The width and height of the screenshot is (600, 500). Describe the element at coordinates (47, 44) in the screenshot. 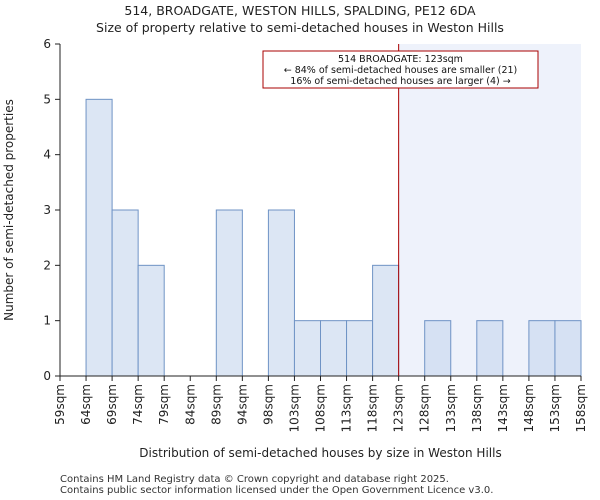

I see `y-tick-label: 6` at that location.